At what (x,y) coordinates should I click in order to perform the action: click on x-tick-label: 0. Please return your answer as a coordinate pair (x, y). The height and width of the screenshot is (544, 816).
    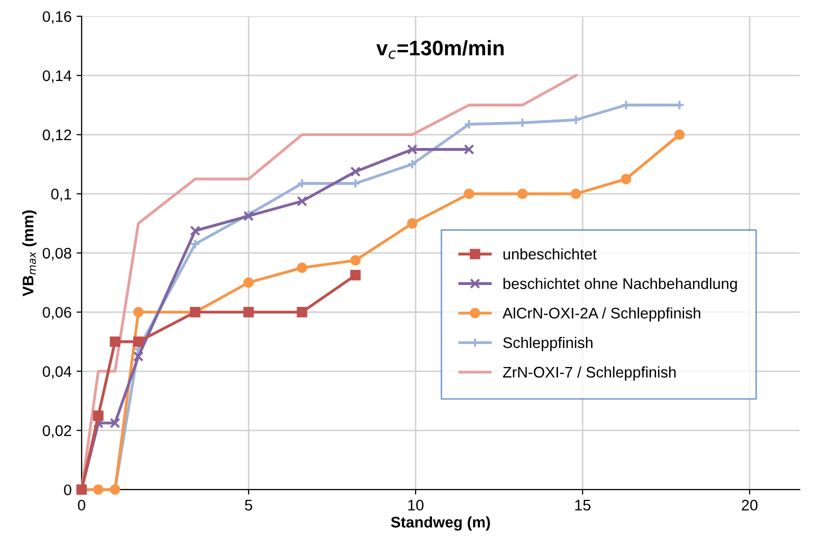
    Looking at the image, I should click on (82, 505).